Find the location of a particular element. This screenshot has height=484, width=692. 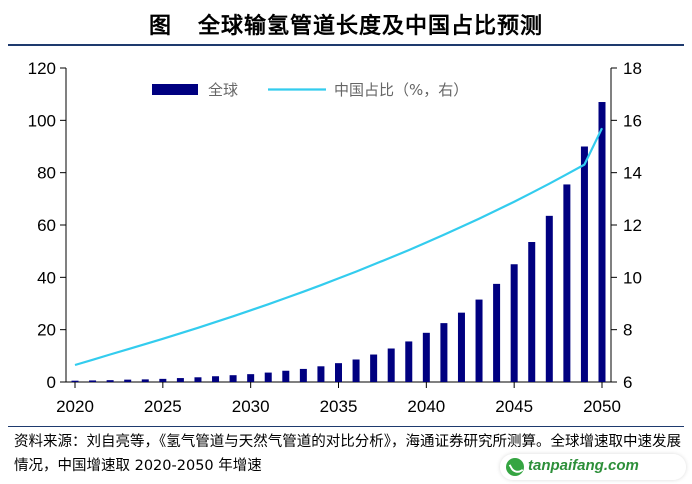

bar-2034 is located at coordinates (321, 374).